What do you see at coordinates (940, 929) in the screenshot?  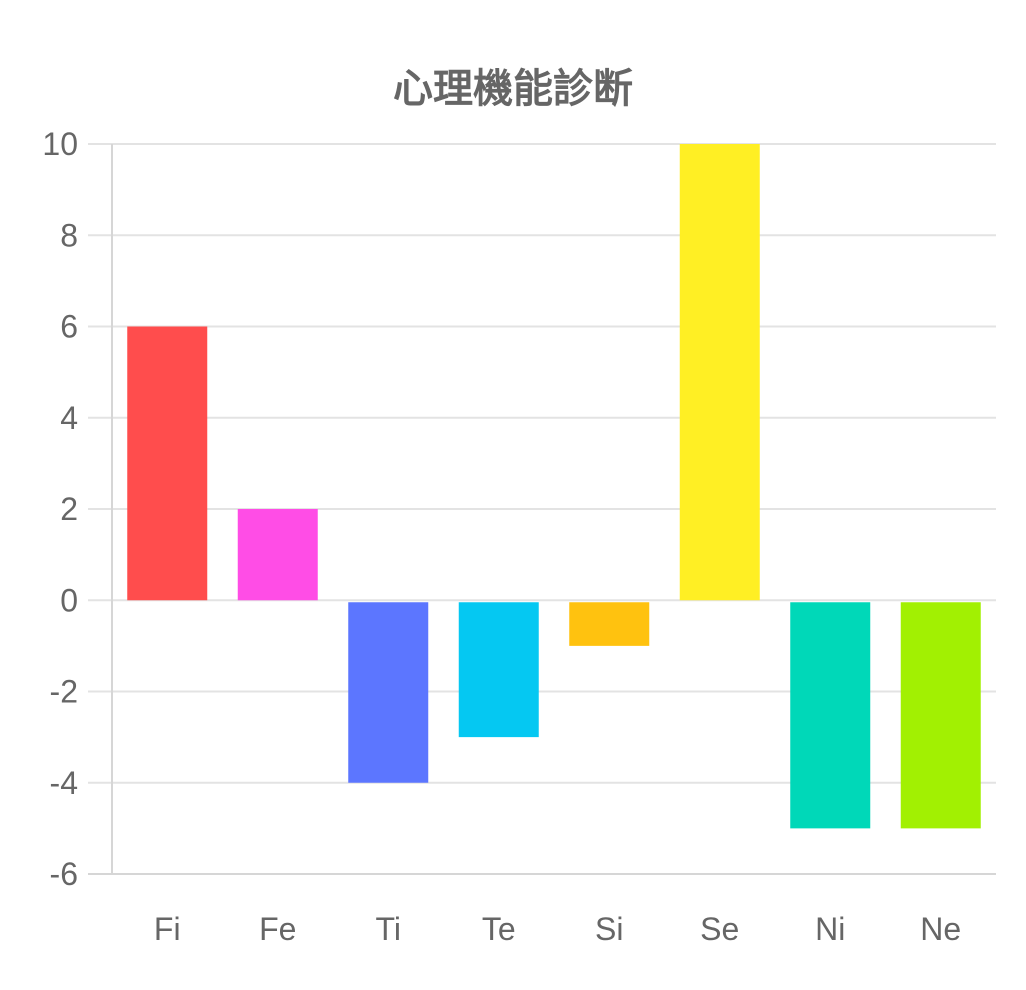 I see `x-tick-label: Ne` at bounding box center [940, 929].